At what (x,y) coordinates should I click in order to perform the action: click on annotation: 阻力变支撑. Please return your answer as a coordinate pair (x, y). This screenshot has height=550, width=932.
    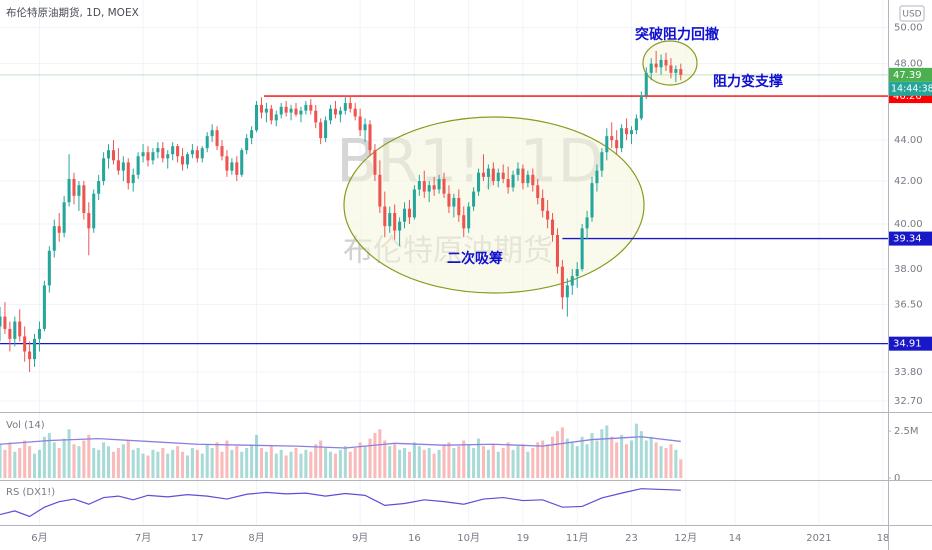
    Looking at the image, I should click on (748, 81).